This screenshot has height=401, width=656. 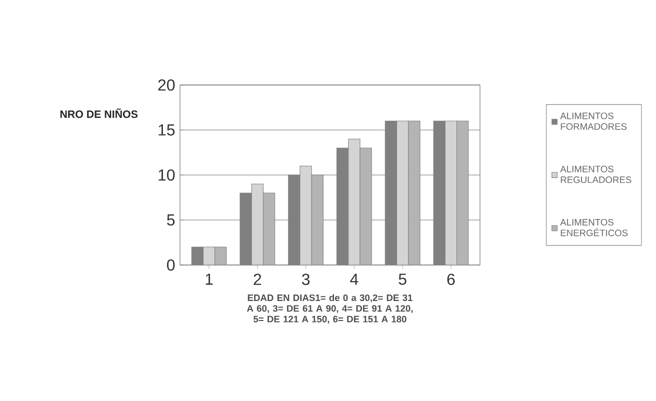 What do you see at coordinates (171, 265) in the screenshot?
I see `y-tick-label: 0` at bounding box center [171, 265].